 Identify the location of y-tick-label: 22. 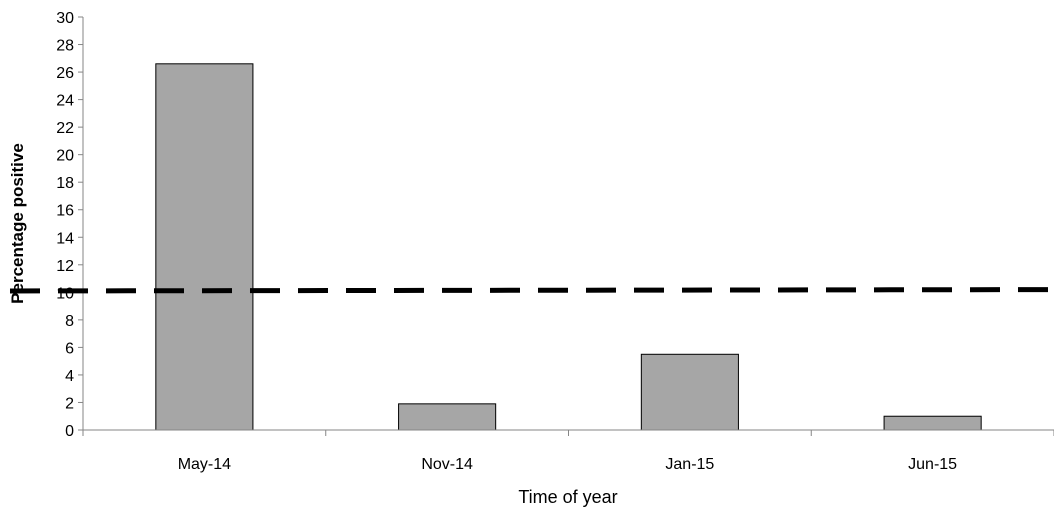
(65, 128).